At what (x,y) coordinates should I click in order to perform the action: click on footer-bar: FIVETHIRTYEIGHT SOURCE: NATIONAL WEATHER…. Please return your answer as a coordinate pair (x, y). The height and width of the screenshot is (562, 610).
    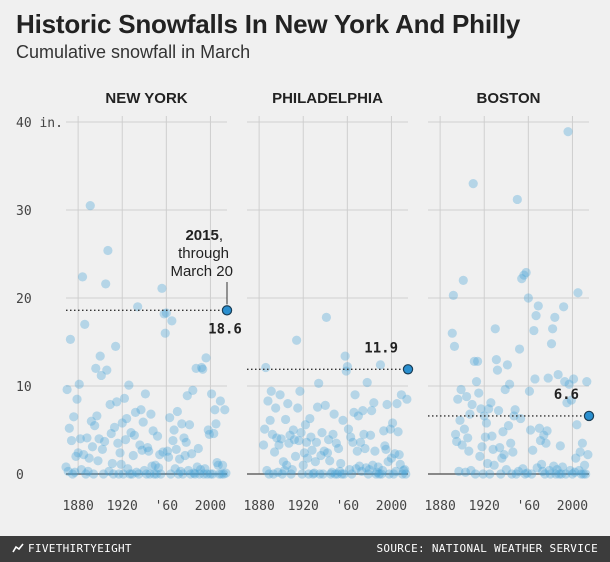
    Looking at the image, I should click on (305, 549).